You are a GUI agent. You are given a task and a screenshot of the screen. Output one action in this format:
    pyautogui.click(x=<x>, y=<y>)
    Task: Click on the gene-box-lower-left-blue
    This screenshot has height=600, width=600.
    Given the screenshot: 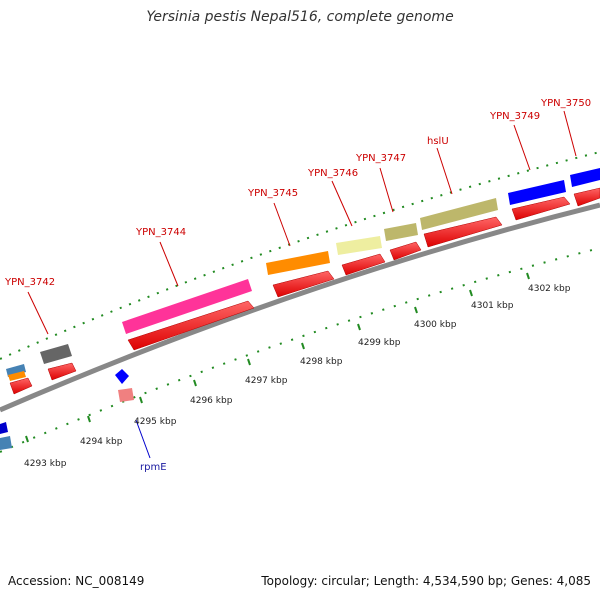 What is the action you would take?
    pyautogui.click(x=4, y=428)
    